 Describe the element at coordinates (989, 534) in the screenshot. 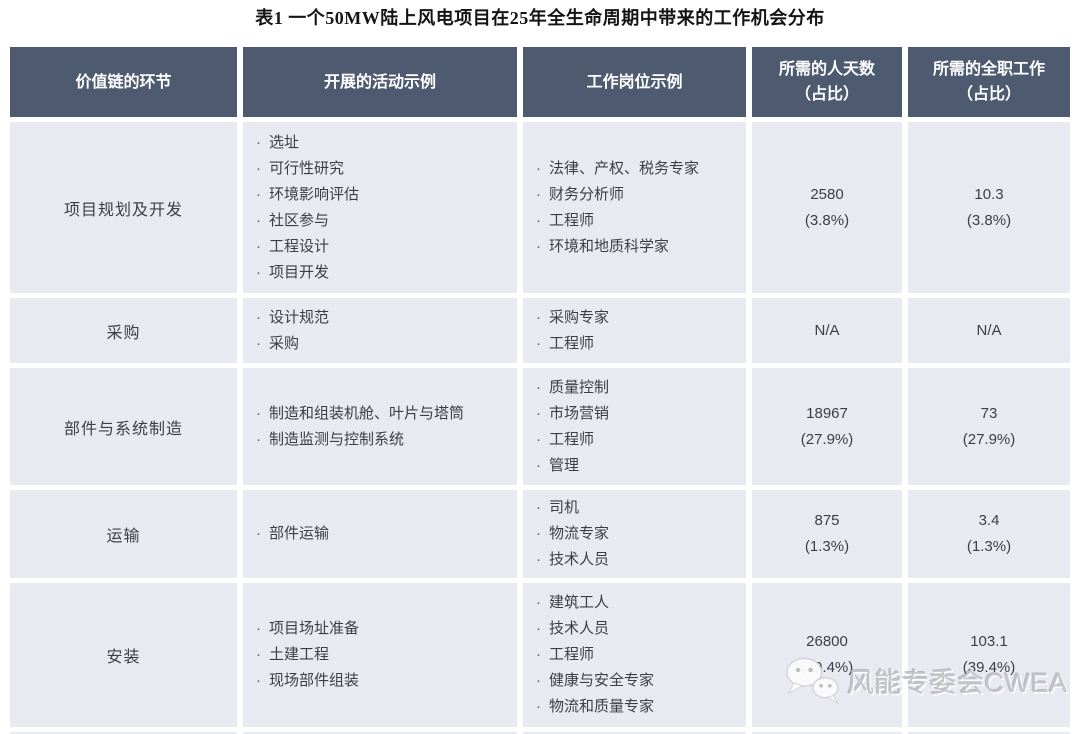

I see `fte-cell: 3.4 (1.3%)` at that location.